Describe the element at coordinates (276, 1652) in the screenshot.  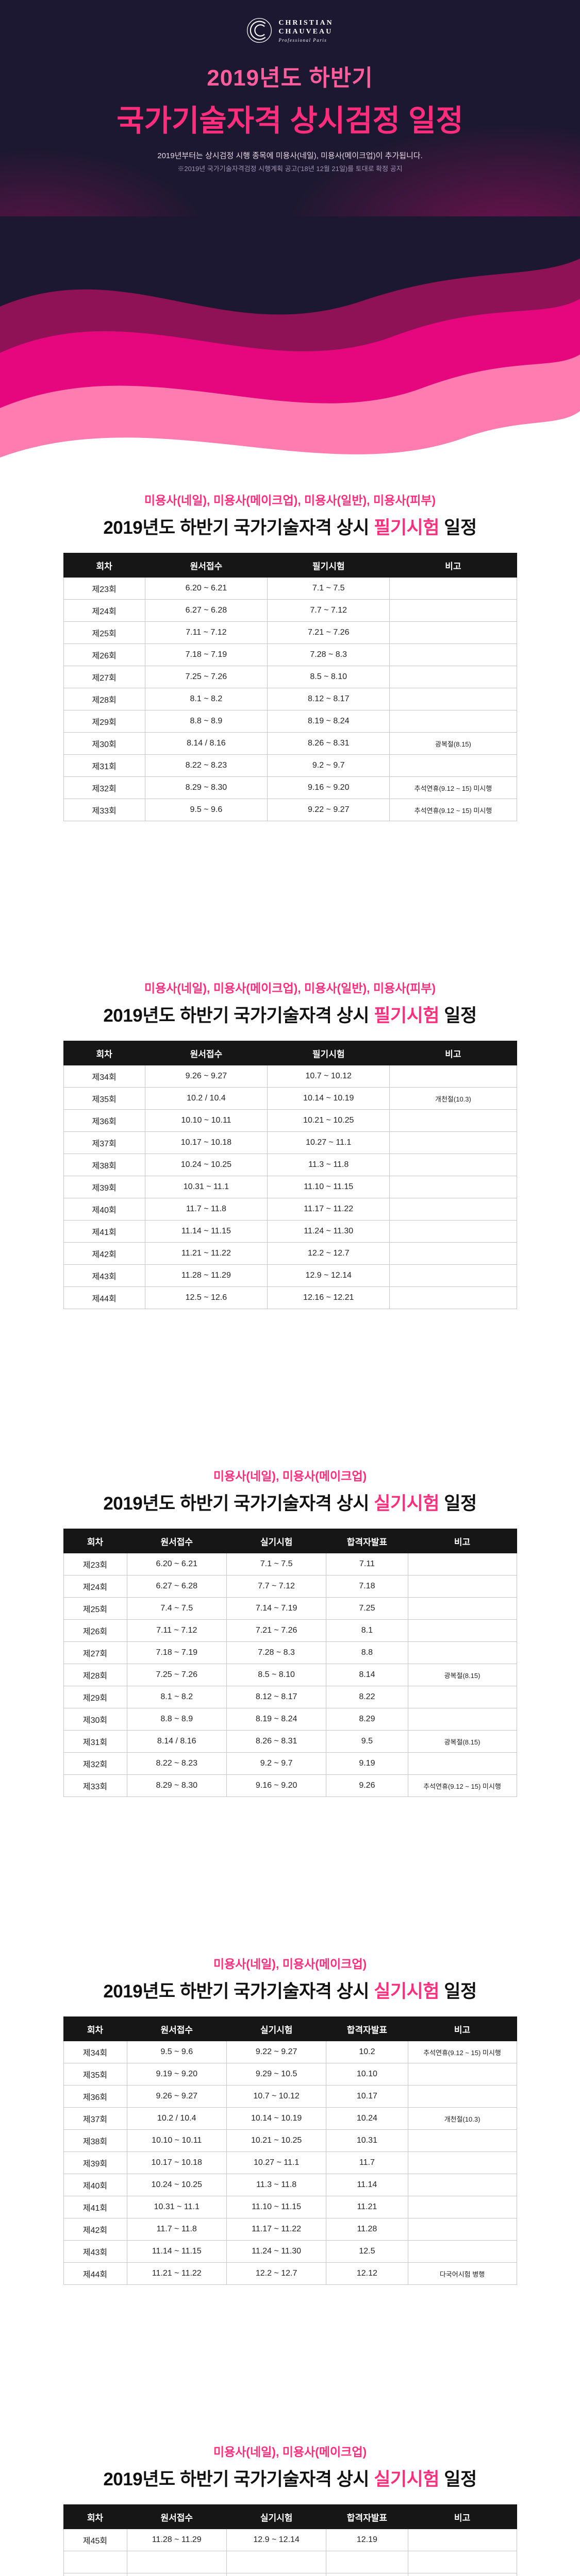
I see `table-cell: 7.28 ~ 8.3` at that location.